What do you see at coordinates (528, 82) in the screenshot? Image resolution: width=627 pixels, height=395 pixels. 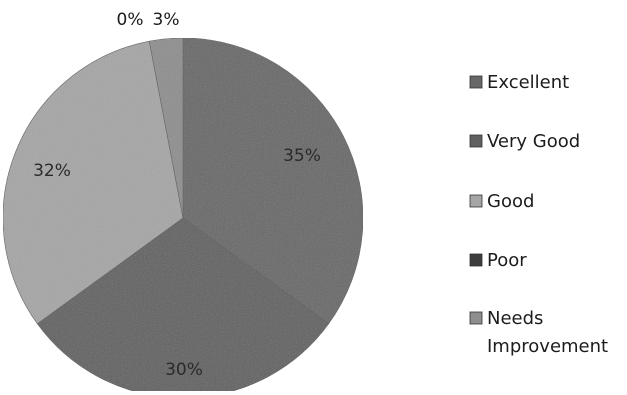 I see `legend-label-excellent: Excellent` at bounding box center [528, 82].